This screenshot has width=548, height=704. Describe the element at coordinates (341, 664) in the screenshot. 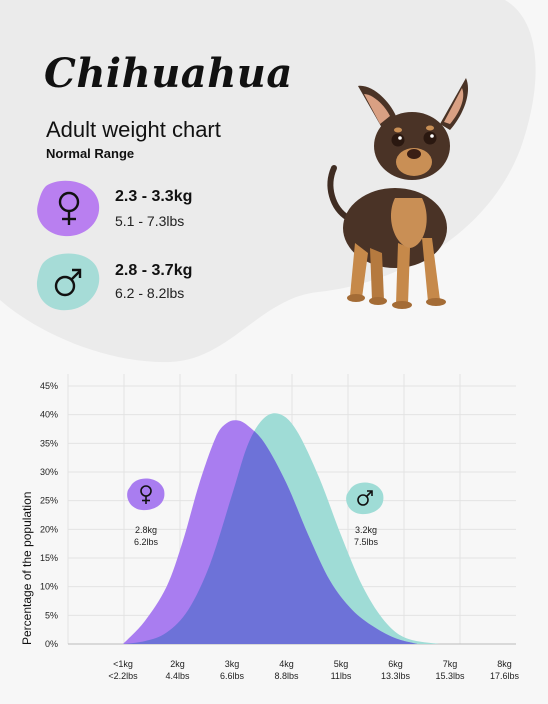

I see `x-tick-kg: 5kg` at that location.